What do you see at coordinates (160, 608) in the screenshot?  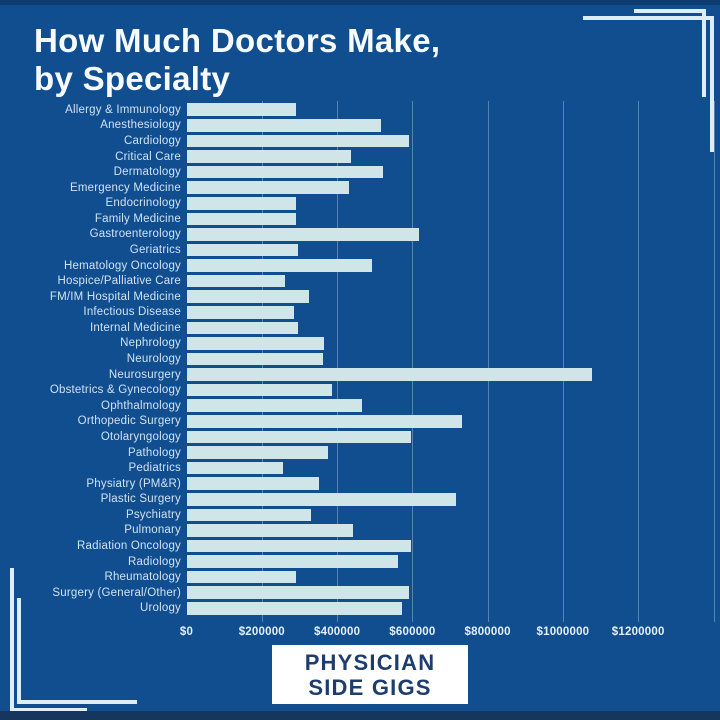 I see `specialty-label: Urology` at bounding box center [160, 608].